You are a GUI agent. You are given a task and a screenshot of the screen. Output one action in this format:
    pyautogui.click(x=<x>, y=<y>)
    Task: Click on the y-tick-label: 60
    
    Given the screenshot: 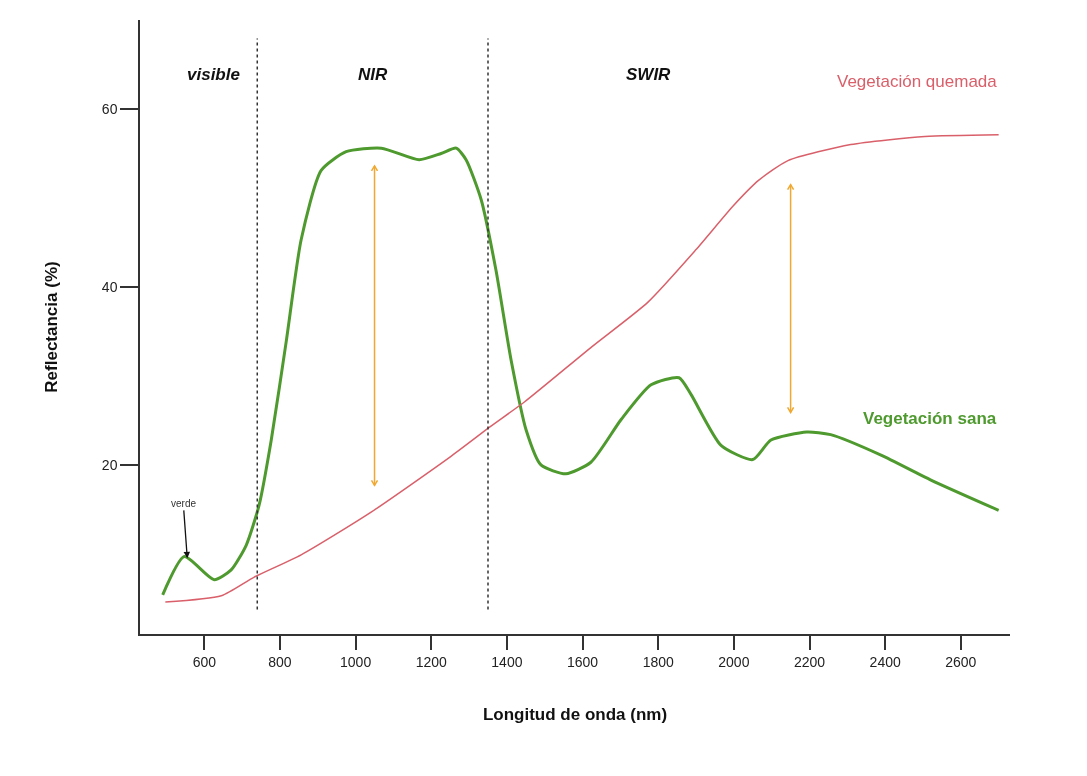 What is the action you would take?
    pyautogui.click(x=109, y=108)
    